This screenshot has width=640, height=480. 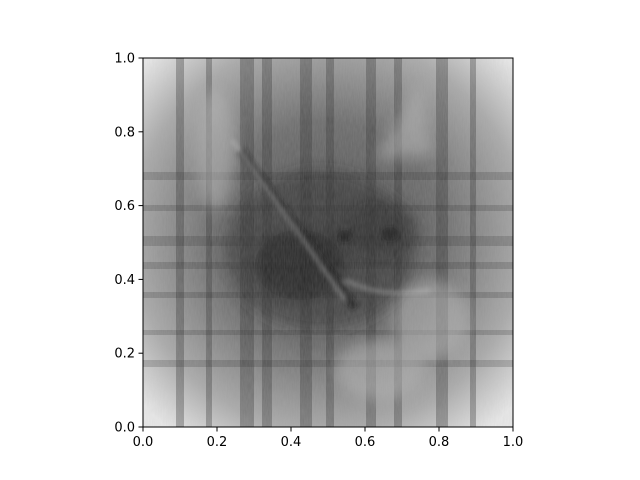 What do you see at coordinates (124, 280) in the screenshot?
I see `y-tick-label: 0.4` at bounding box center [124, 280].